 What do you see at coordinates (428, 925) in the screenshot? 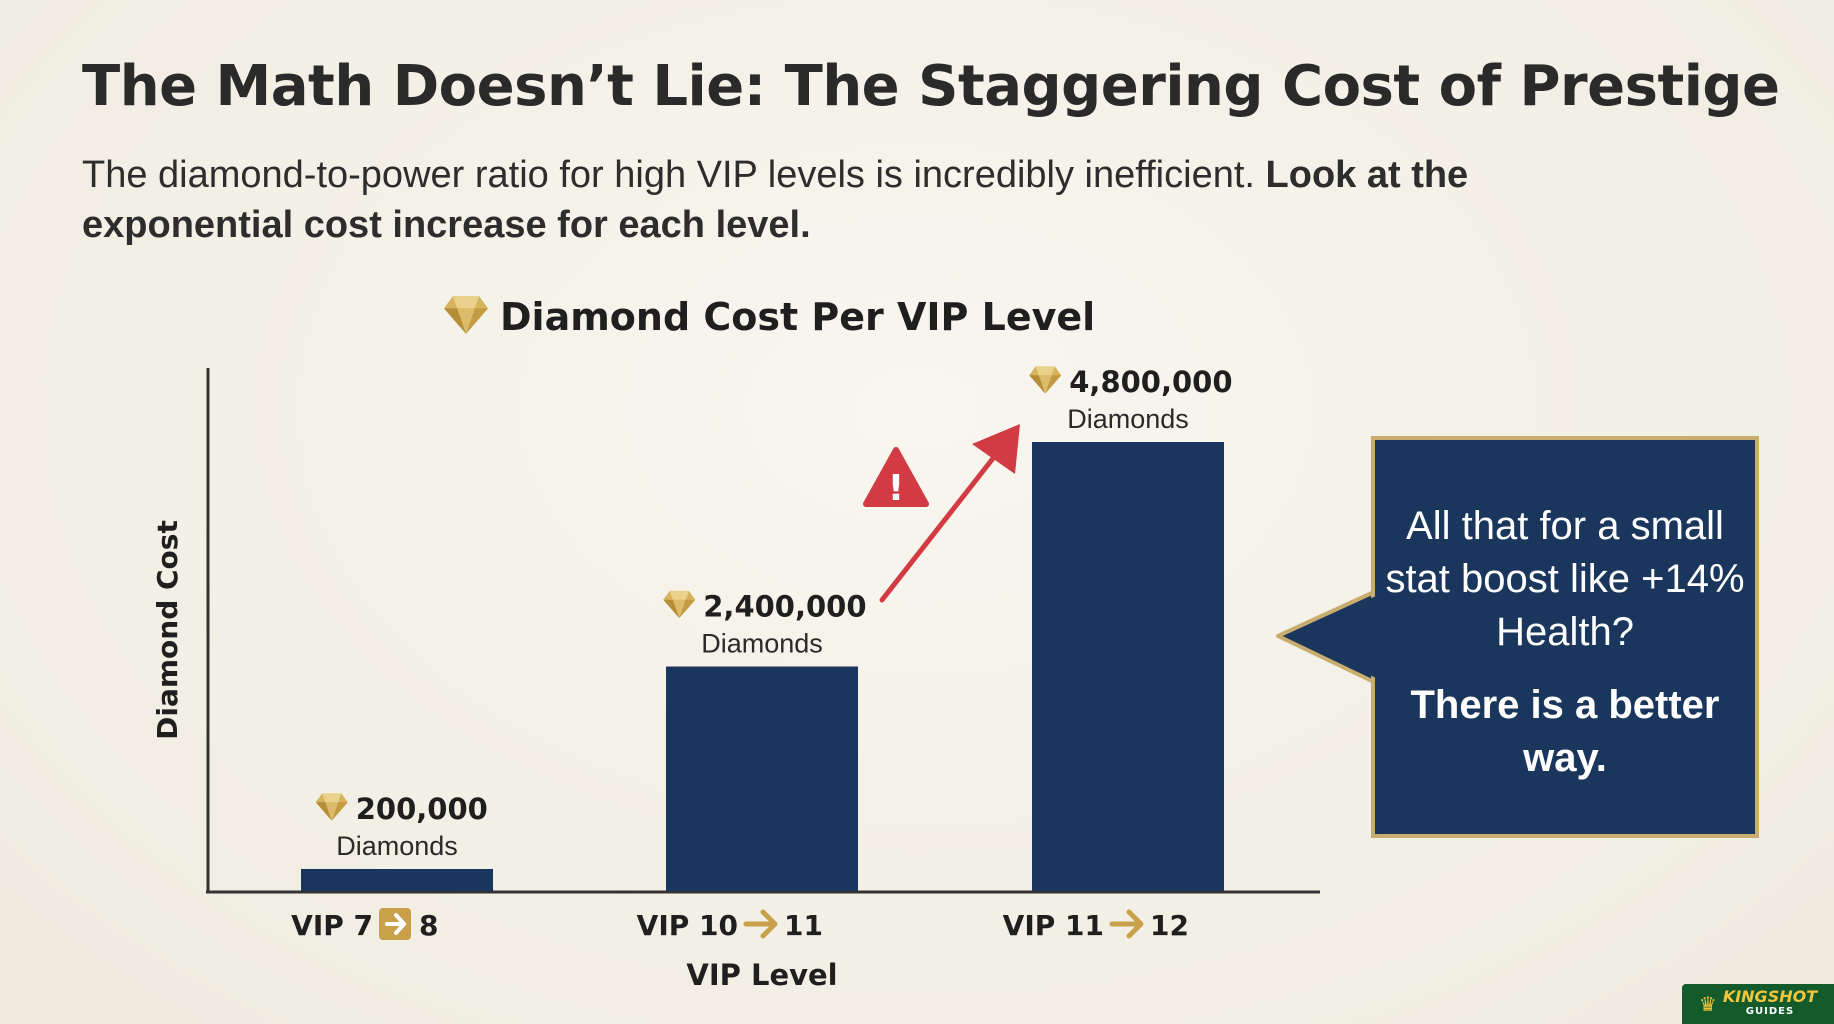
I see `x-tick-label-to: 8` at bounding box center [428, 925].